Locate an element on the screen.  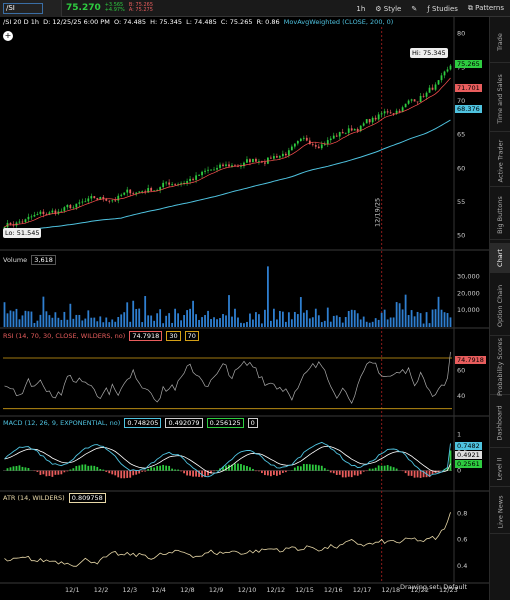
interval-selector: 1h is located at coordinates (361, 8).